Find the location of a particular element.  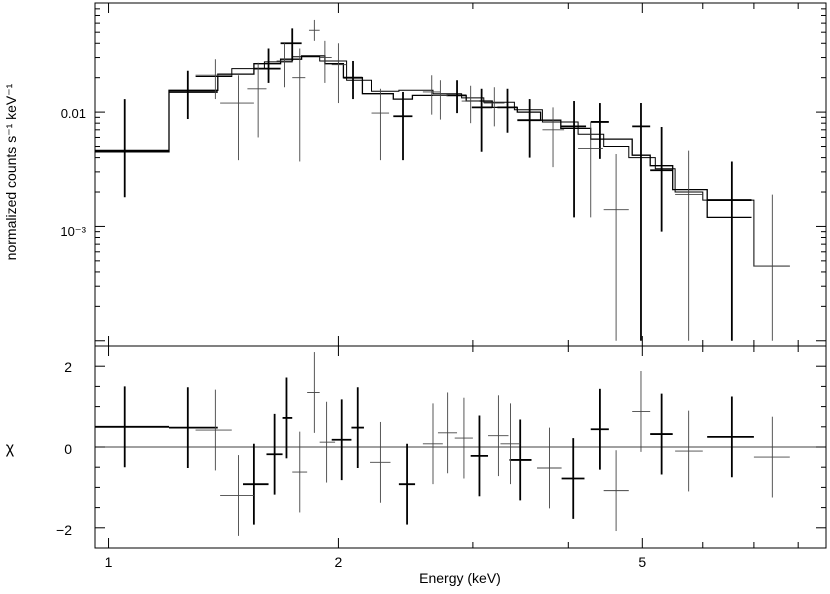

bottom-y-tick-label-minus2: −2 is located at coordinates (64, 530).